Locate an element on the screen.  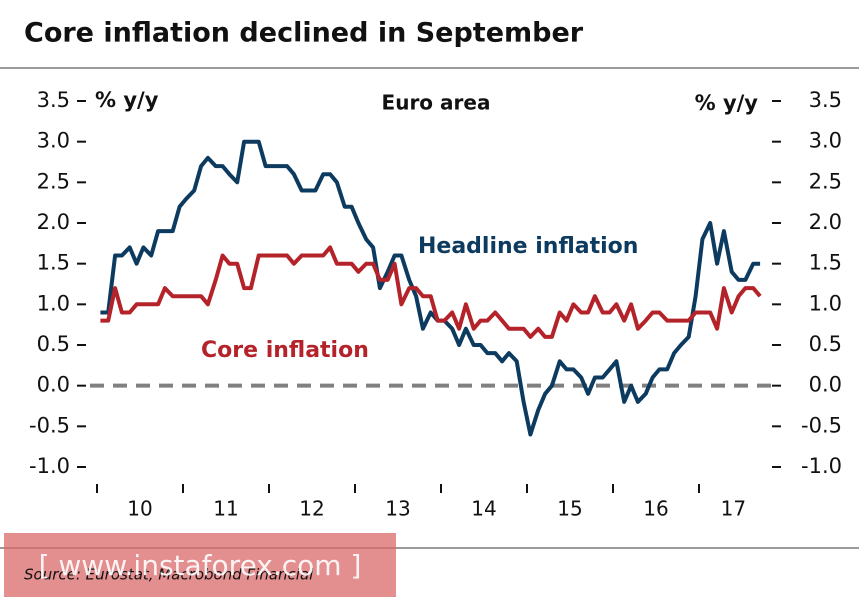
y-tick-label: 3.0 is located at coordinates (53, 141).